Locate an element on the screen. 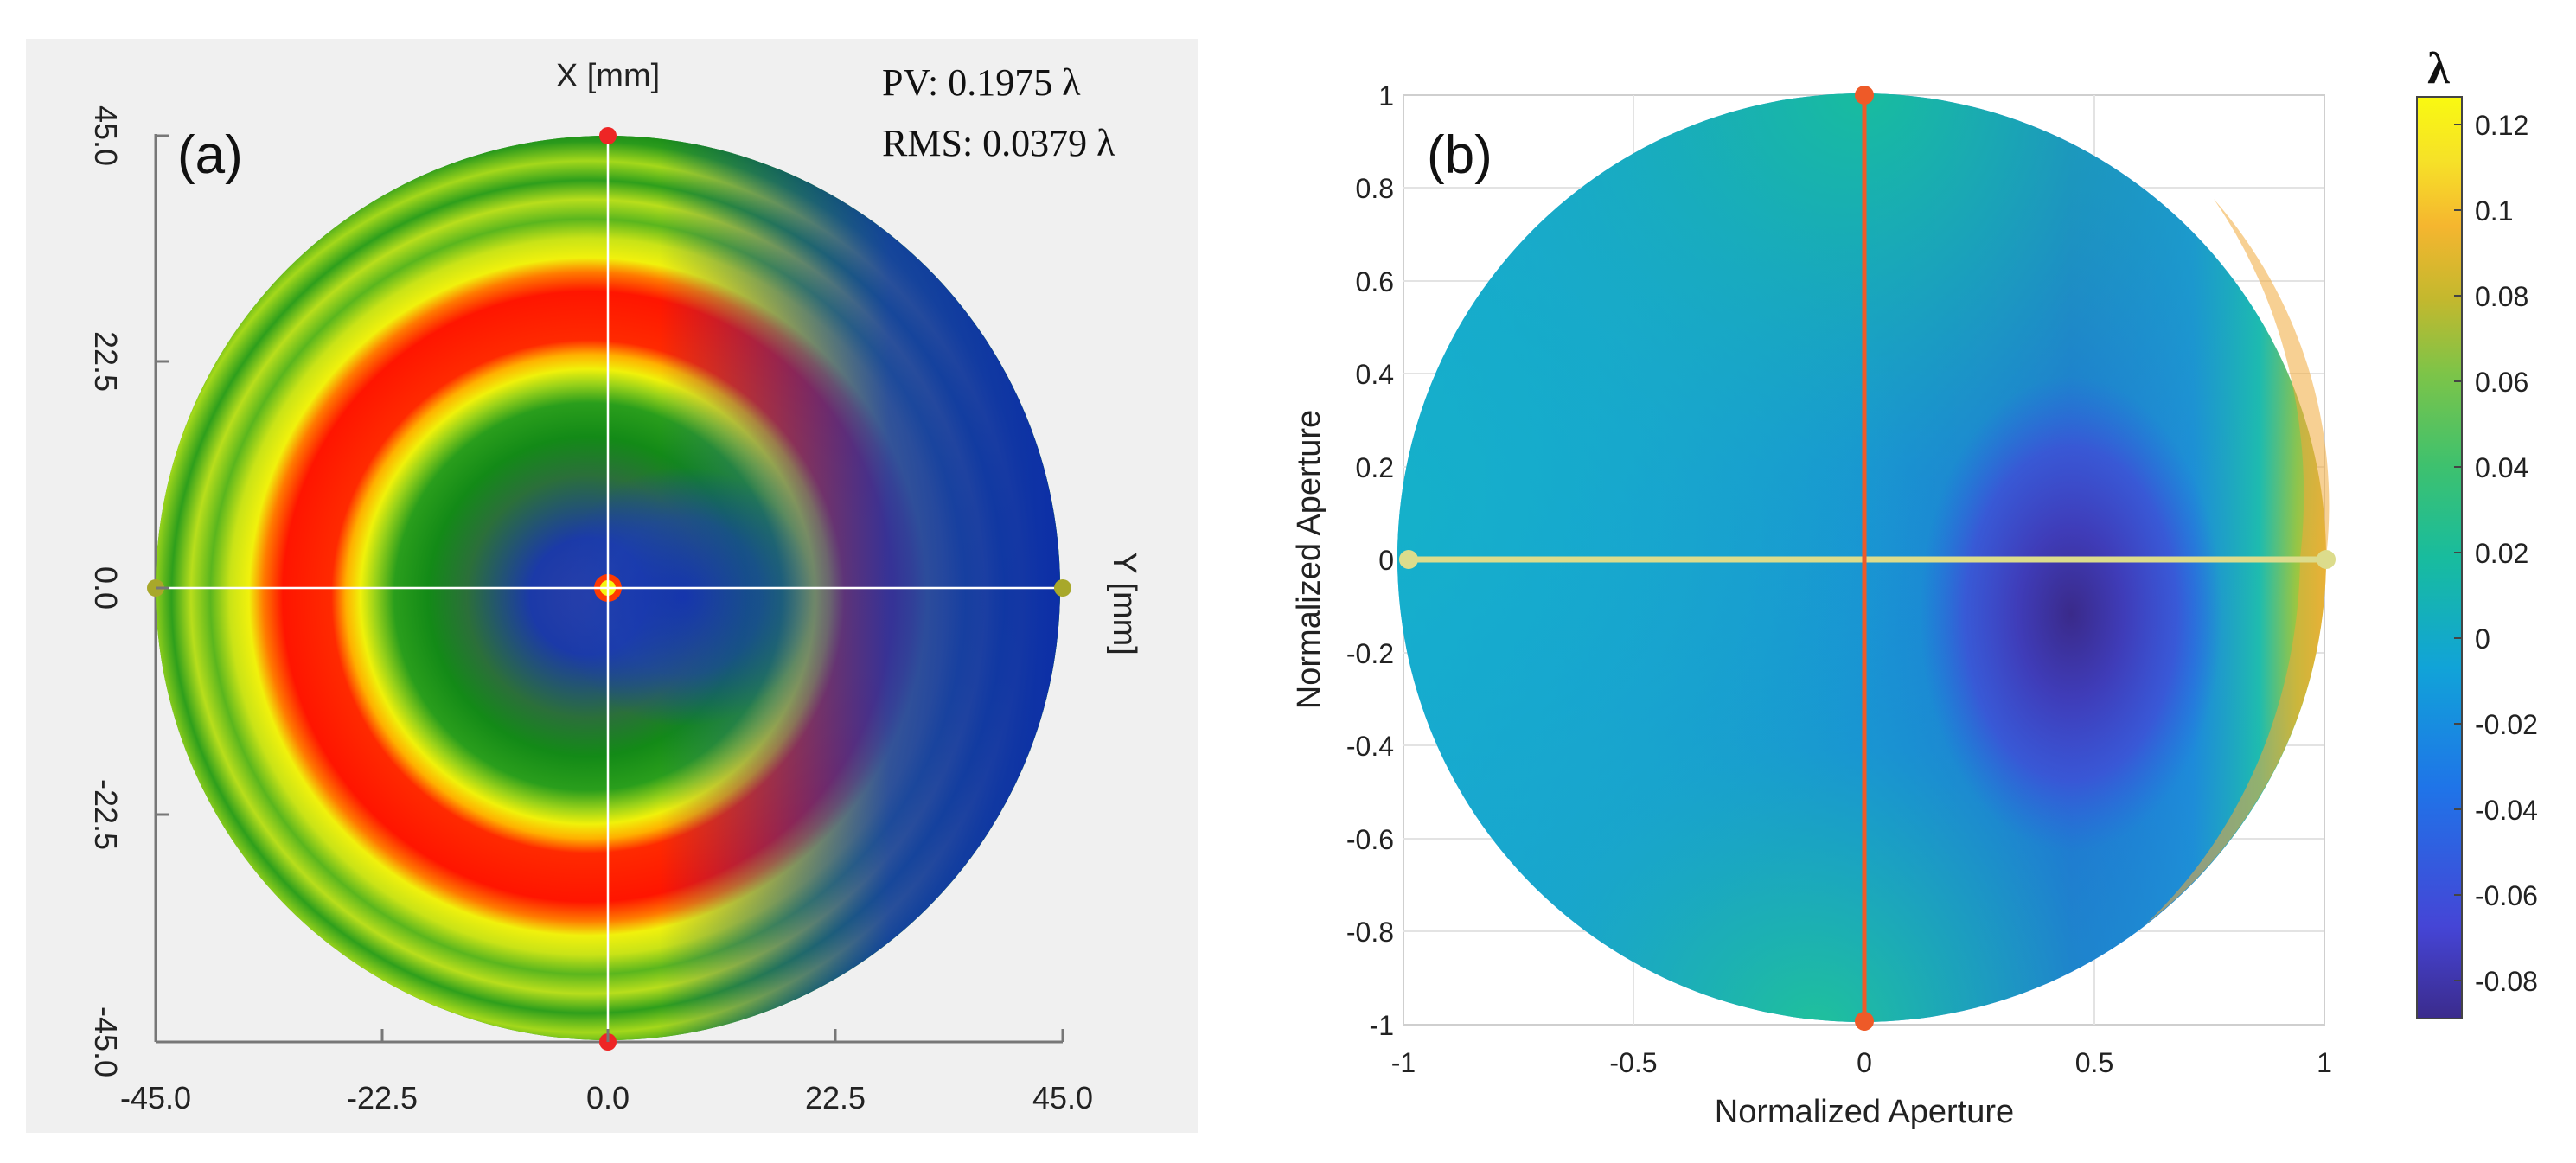 The height and width of the screenshot is (1163, 2576). a-xlabel: X [mm] is located at coordinates (608, 76).